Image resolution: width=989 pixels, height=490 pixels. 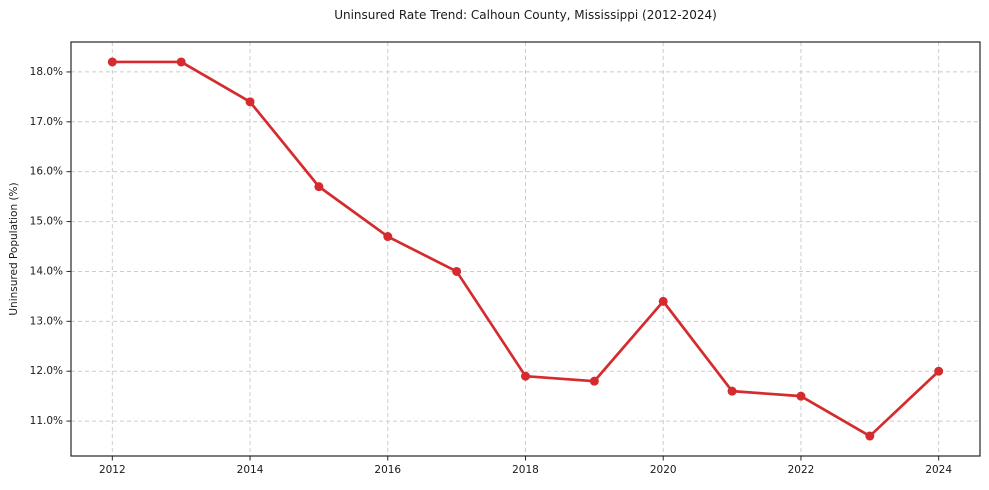 I want to click on x-tick-label: 2024, so click(x=938, y=470).